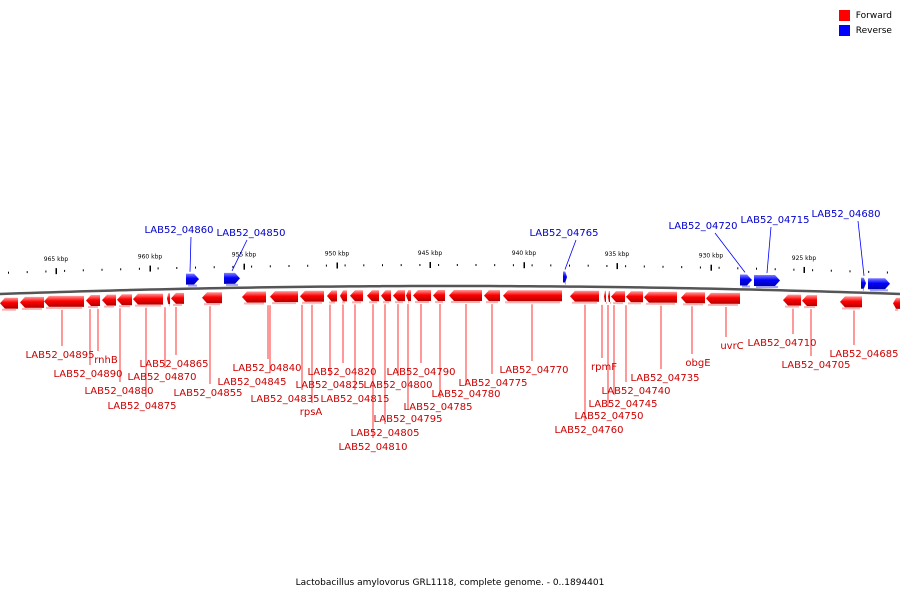  Describe the element at coordinates (173, 364) in the screenshot. I see `forward-gene-label: LAB52_04865` at that location.